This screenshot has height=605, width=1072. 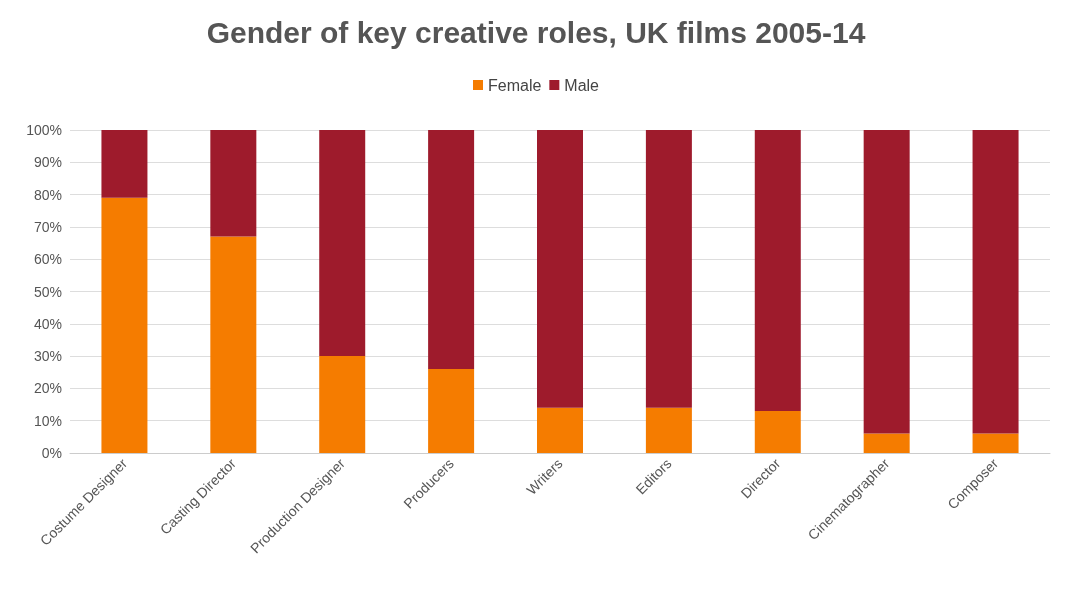 What do you see at coordinates (44, 130) in the screenshot?
I see `y-tick-label: 100%` at bounding box center [44, 130].